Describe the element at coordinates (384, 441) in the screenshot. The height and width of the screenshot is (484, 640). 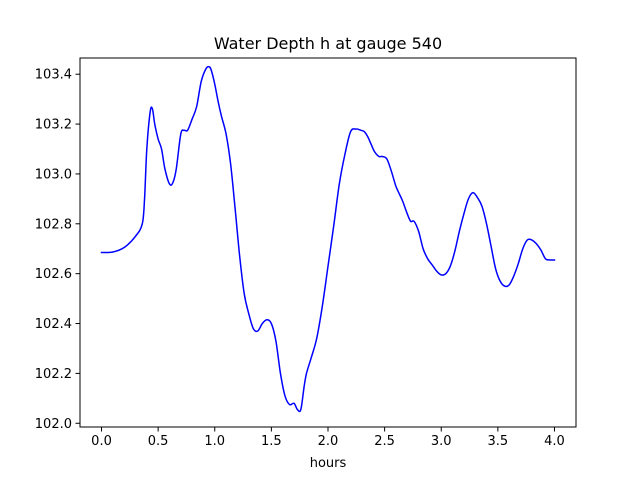
I see `x-tick-label: 2.5` at that location.